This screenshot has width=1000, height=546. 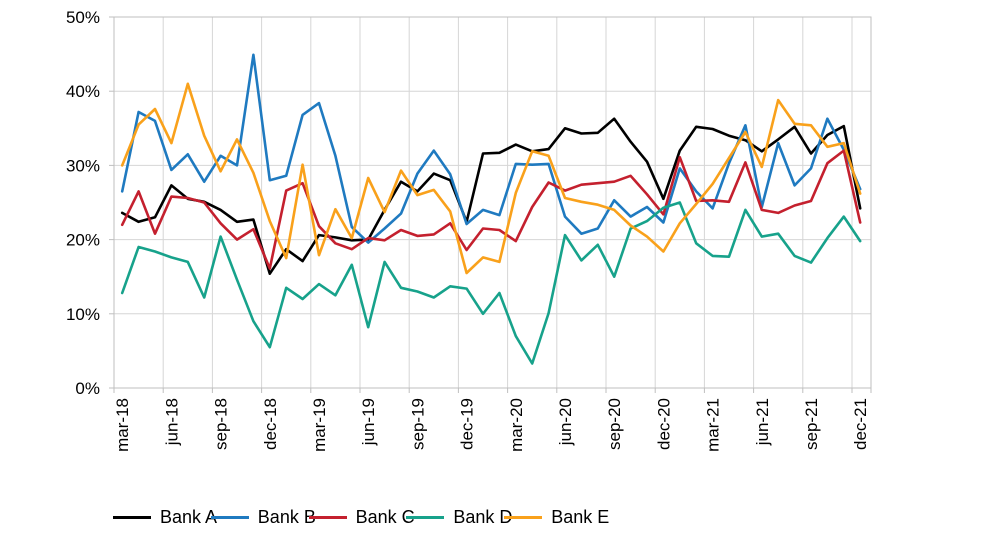 What do you see at coordinates (385, 516) in the screenshot?
I see `legend-label: Bank C` at bounding box center [385, 516].